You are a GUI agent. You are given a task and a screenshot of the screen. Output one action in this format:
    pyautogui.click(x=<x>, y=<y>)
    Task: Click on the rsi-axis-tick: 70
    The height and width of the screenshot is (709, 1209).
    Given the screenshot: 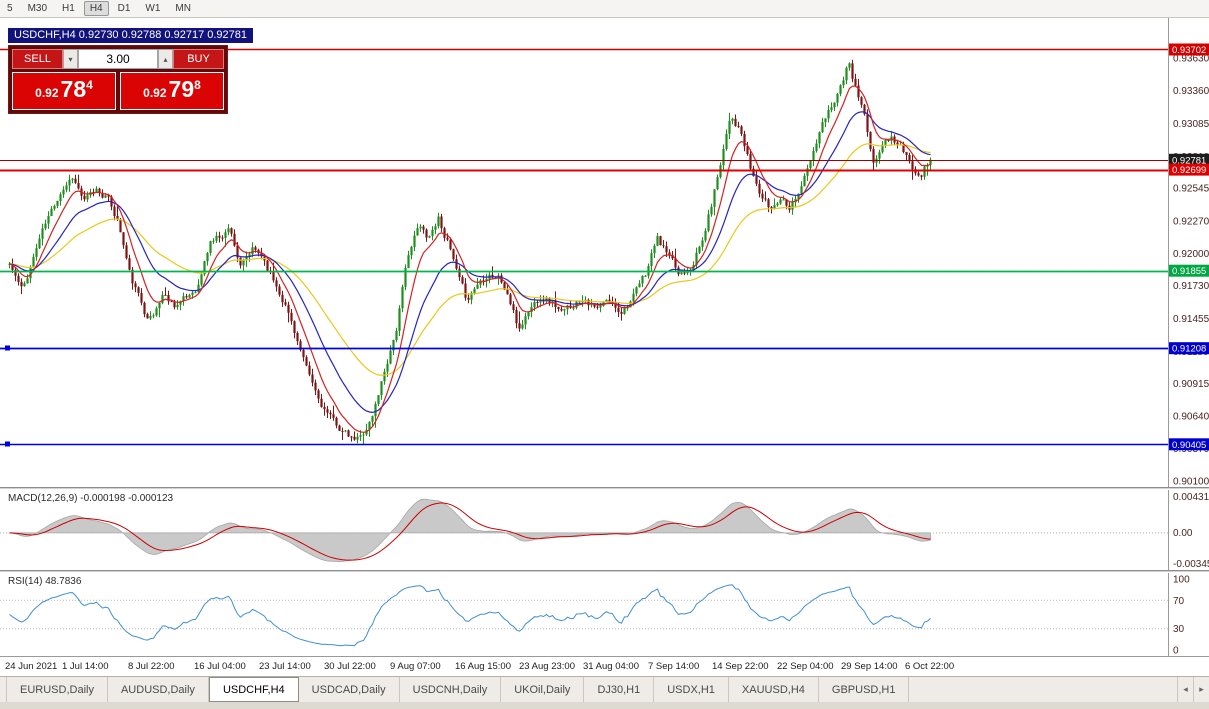 What is the action you would take?
    pyautogui.click(x=1179, y=601)
    